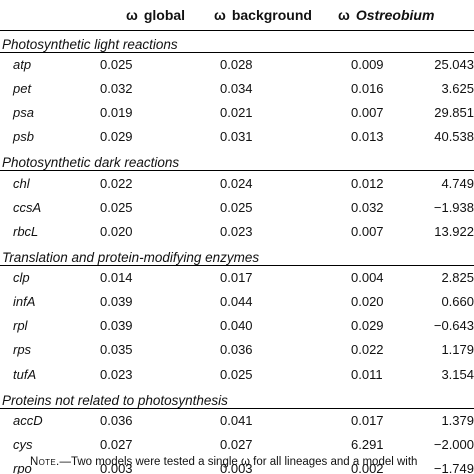  What do you see at coordinates (23, 137) in the screenshot?
I see `cell-gene: psb` at bounding box center [23, 137].